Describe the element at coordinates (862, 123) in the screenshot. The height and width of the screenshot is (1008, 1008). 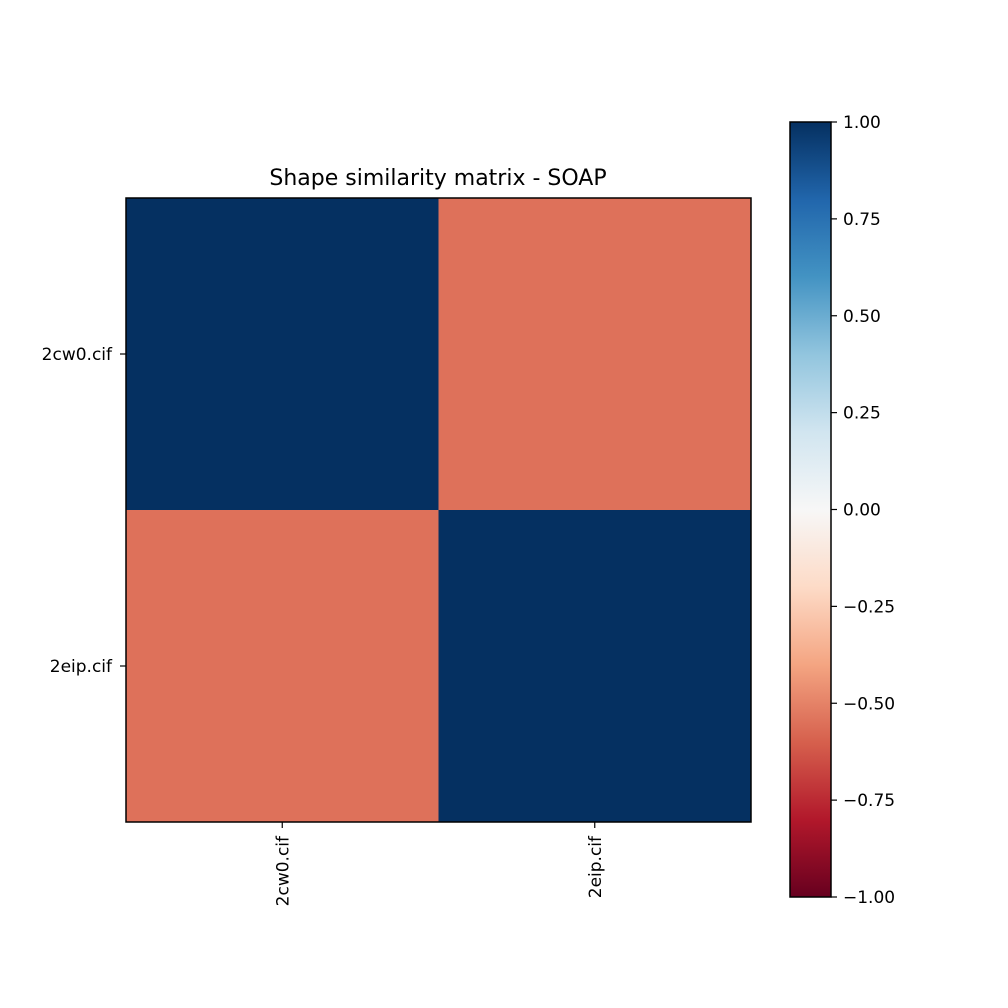
I see `colorbar-tick-label: 1.00` at that location.